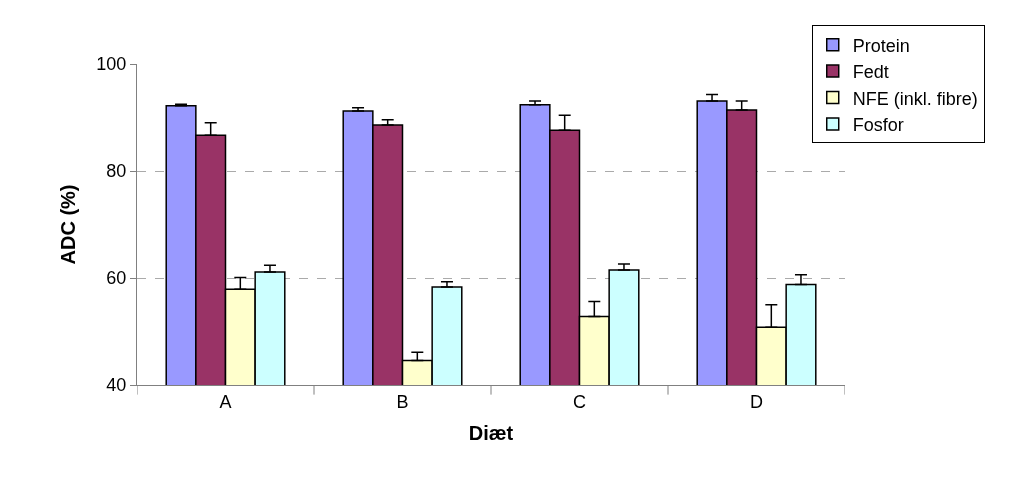 The height and width of the screenshot is (494, 1035). Describe the element at coordinates (756, 401) in the screenshot. I see `x-tick-label: D` at that location.